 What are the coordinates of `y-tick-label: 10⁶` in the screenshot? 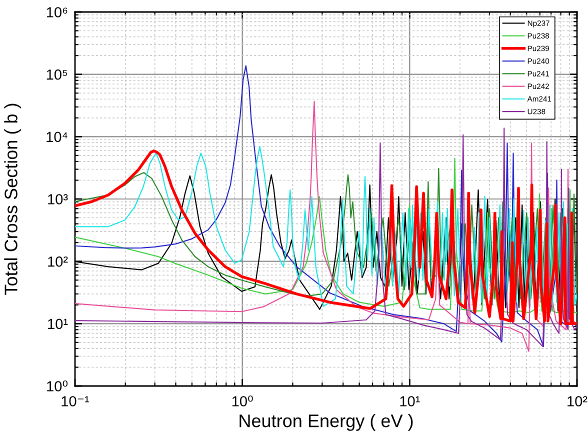 It's located at (57, 12).